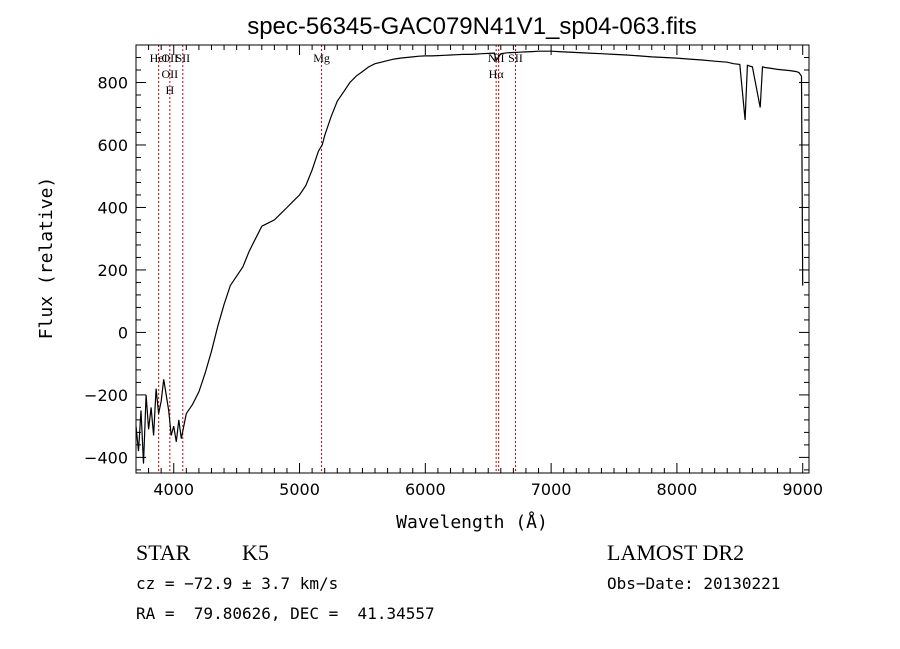  Describe the element at coordinates (285, 613) in the screenshot. I see `coordinates: RA = 79.80626, DEC = 41.34557` at that location.